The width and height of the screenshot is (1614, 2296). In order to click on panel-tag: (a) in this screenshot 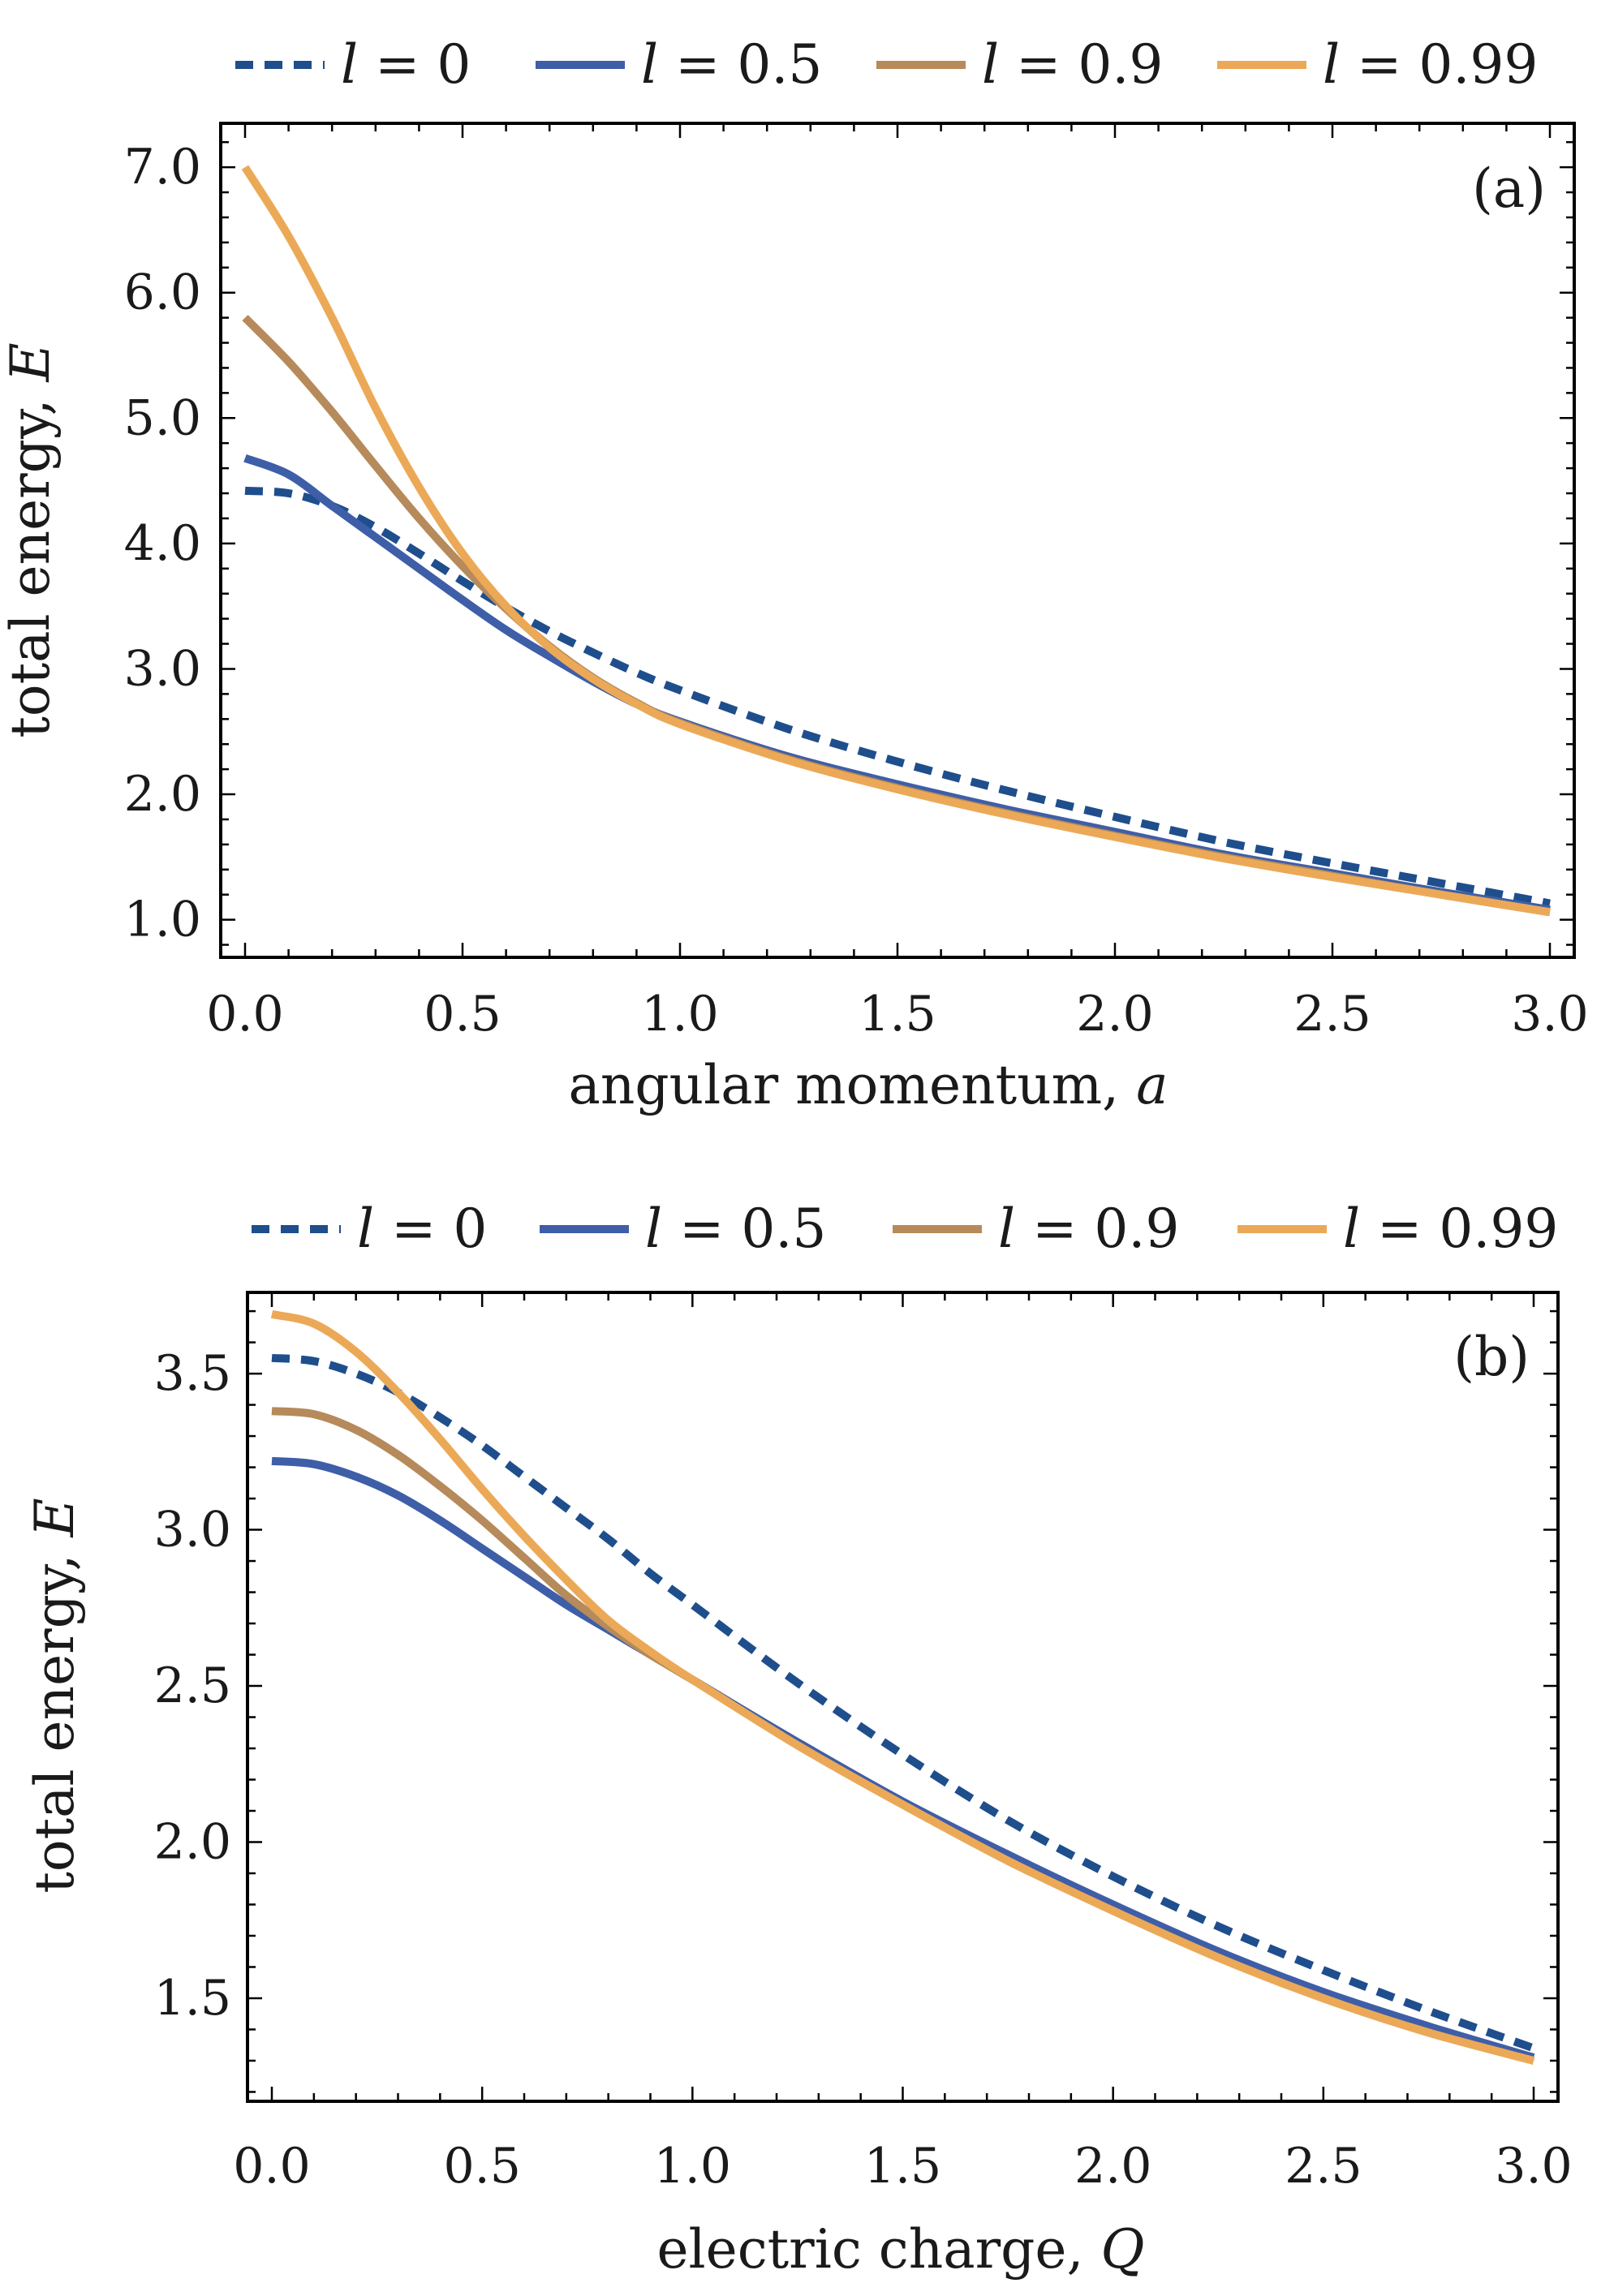, I will do `click(1509, 188)`.